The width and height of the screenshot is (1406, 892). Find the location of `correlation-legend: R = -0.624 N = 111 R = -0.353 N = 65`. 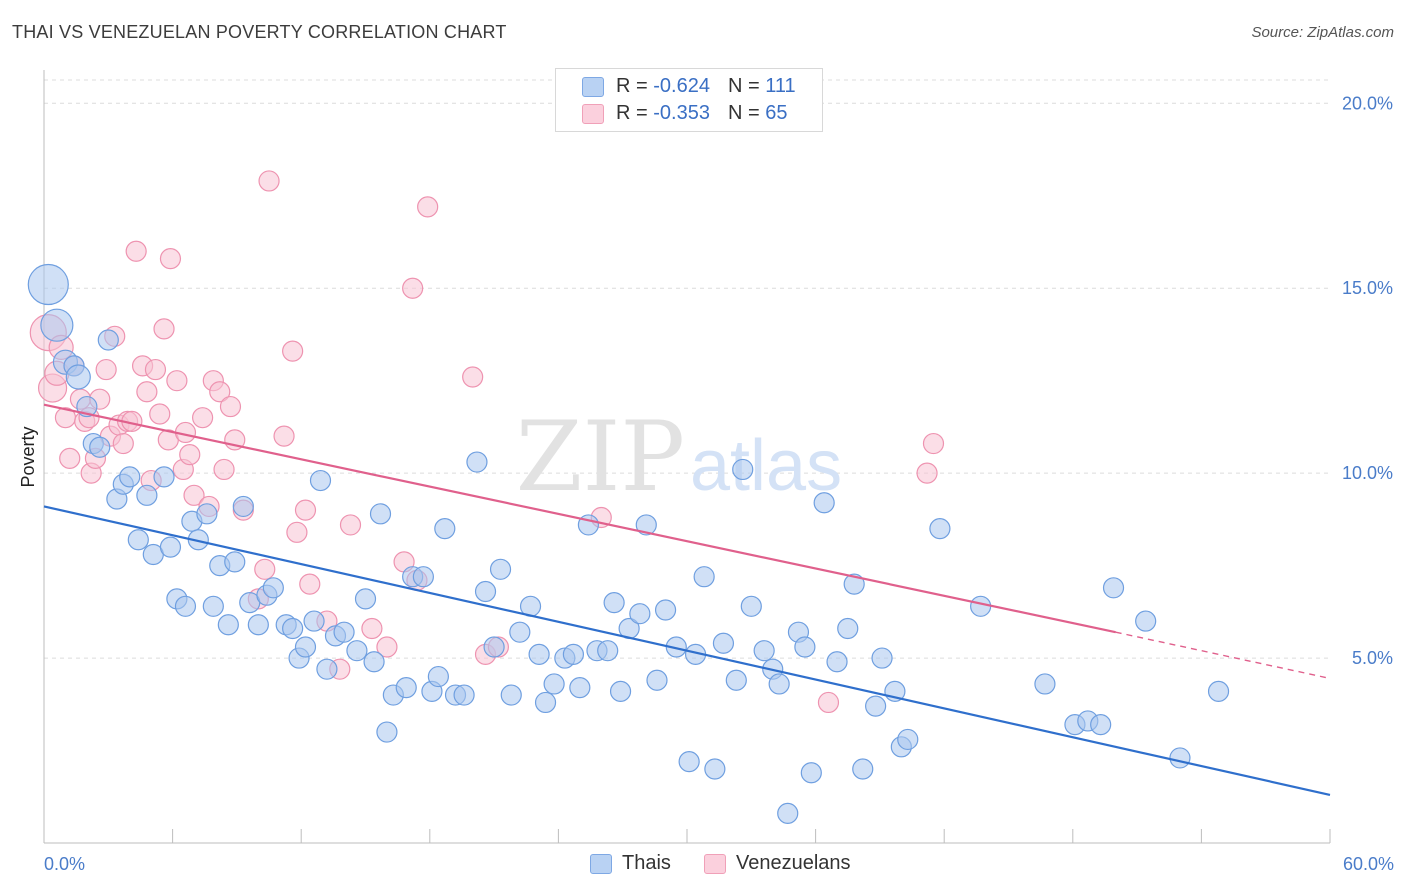

correlation-legend: R = -0.624 N = 111 R = -0.353 N = 65 is located at coordinates (689, 100).